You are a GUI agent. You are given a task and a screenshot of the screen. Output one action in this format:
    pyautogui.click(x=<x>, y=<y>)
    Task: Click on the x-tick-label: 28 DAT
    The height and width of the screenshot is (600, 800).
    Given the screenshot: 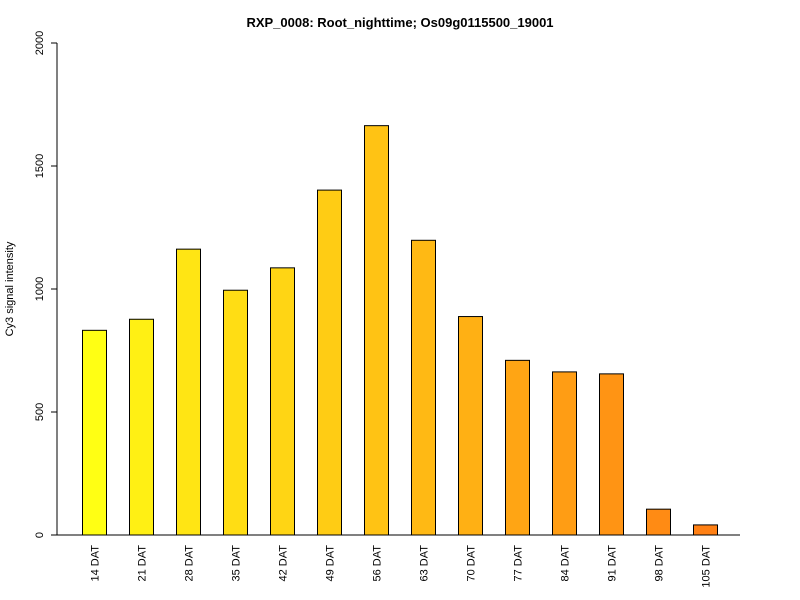 What is the action you would take?
    pyautogui.click(x=190, y=563)
    